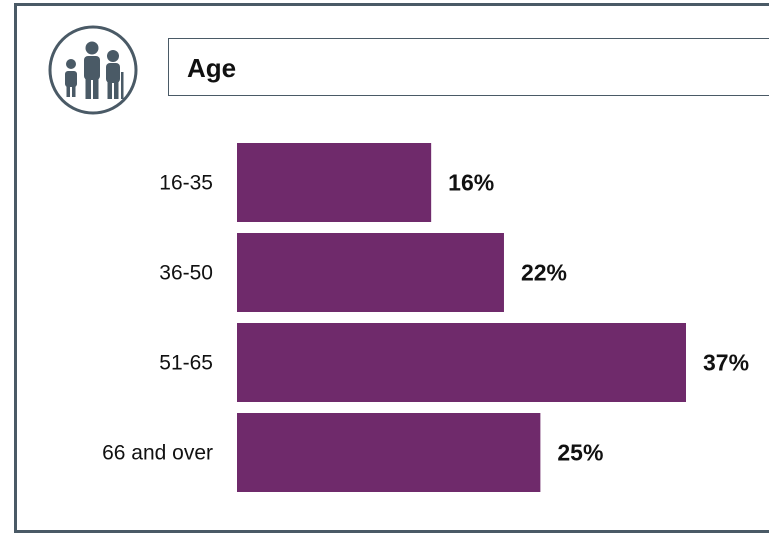  I want to click on value-label-4: 25%, so click(580, 453).